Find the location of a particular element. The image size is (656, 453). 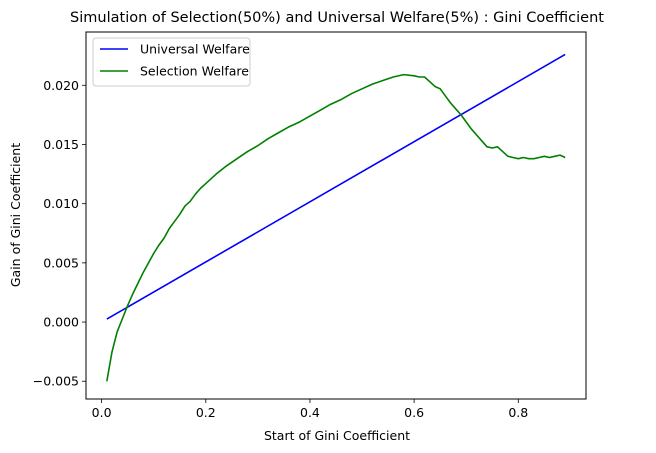

y-tick-label: 0.000 is located at coordinates (61, 322).